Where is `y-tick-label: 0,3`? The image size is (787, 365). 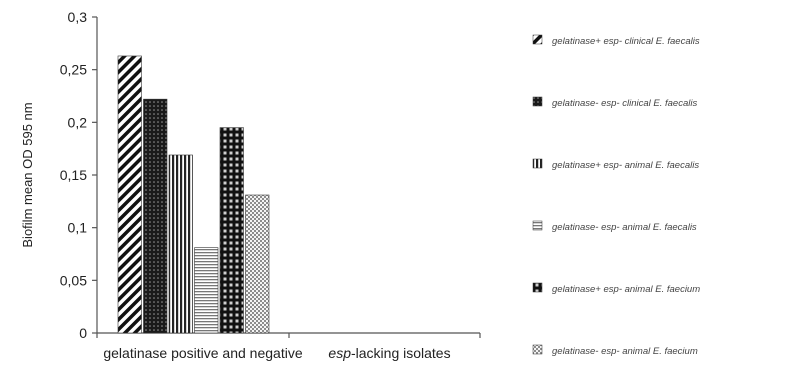
y-tick-label: 0,3 is located at coordinates (78, 17).